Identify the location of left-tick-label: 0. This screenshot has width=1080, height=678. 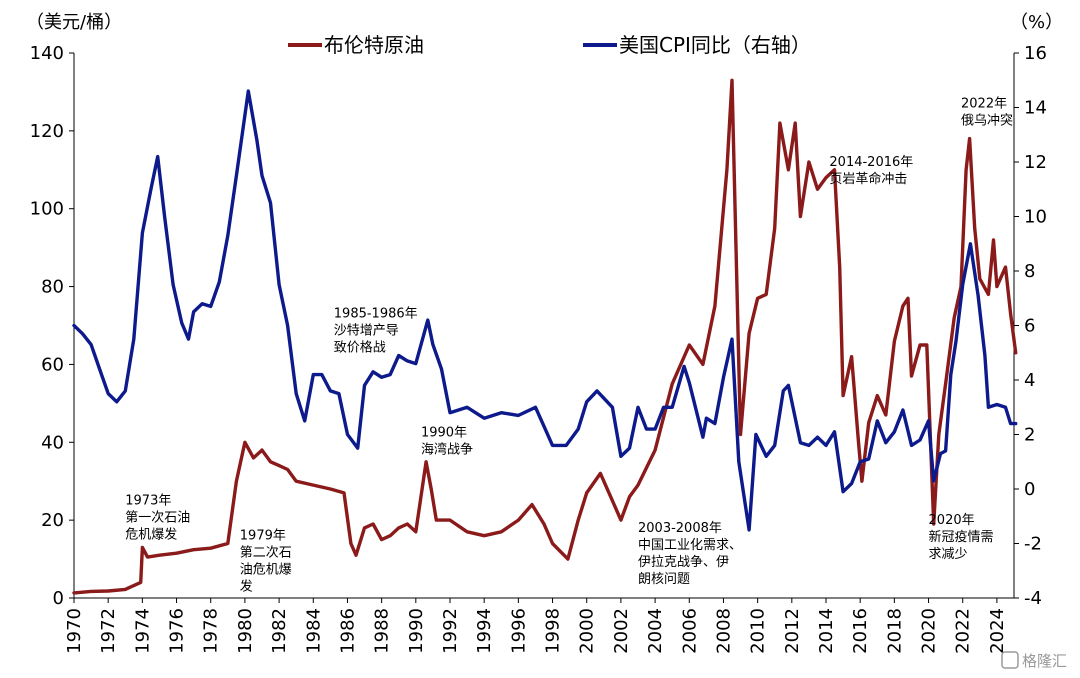
(58, 598).